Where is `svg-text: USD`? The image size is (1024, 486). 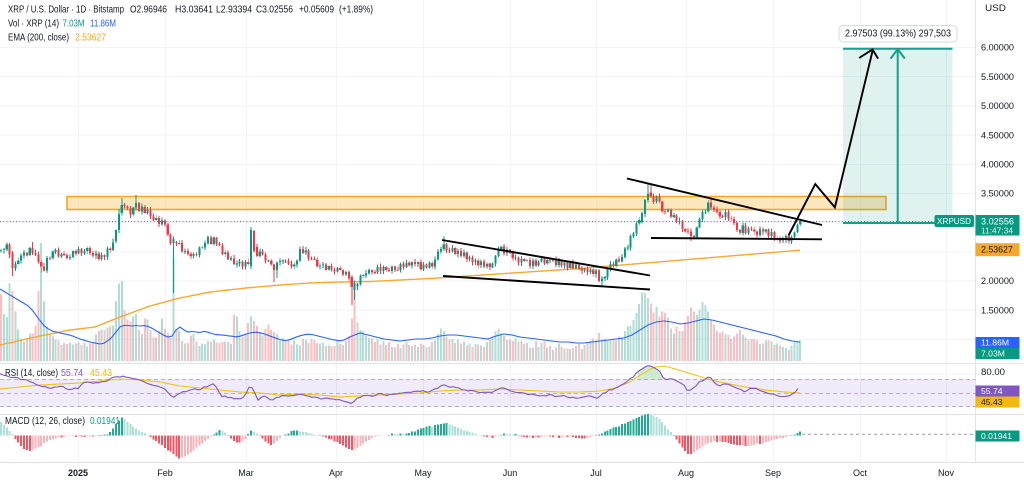
svg-text: USD is located at coordinates (995, 8).